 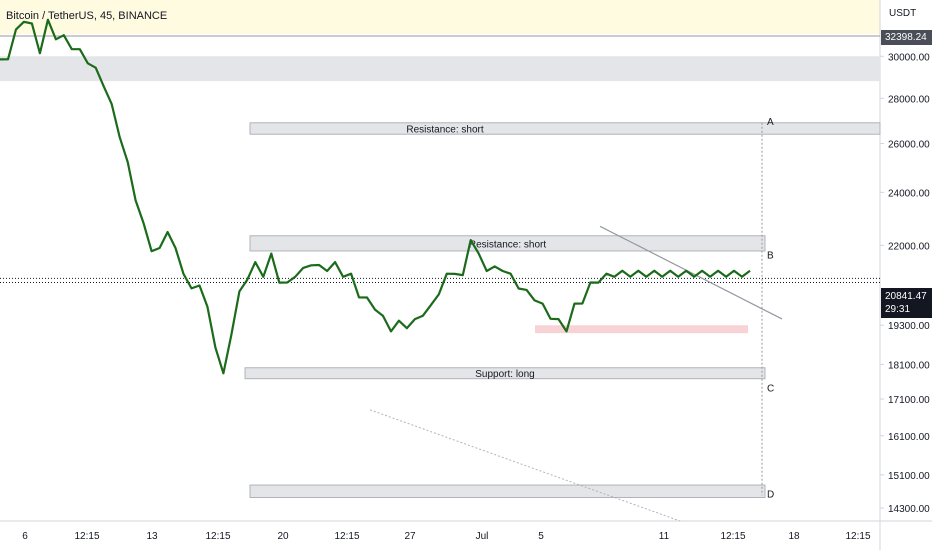 I want to click on x-tick-label: 11, so click(x=664, y=536).